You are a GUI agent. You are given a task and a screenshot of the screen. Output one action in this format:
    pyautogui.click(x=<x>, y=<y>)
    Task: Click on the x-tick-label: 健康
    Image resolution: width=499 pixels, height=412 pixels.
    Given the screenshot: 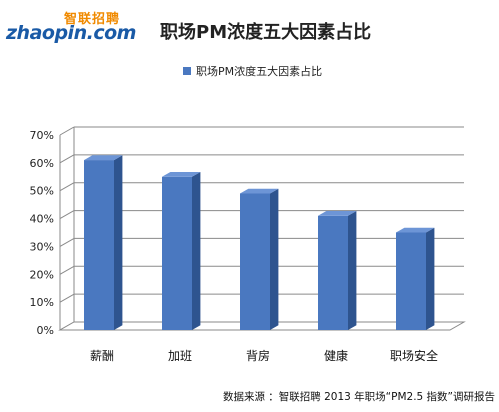 What is the action you would take?
    pyautogui.click(x=336, y=355)
    